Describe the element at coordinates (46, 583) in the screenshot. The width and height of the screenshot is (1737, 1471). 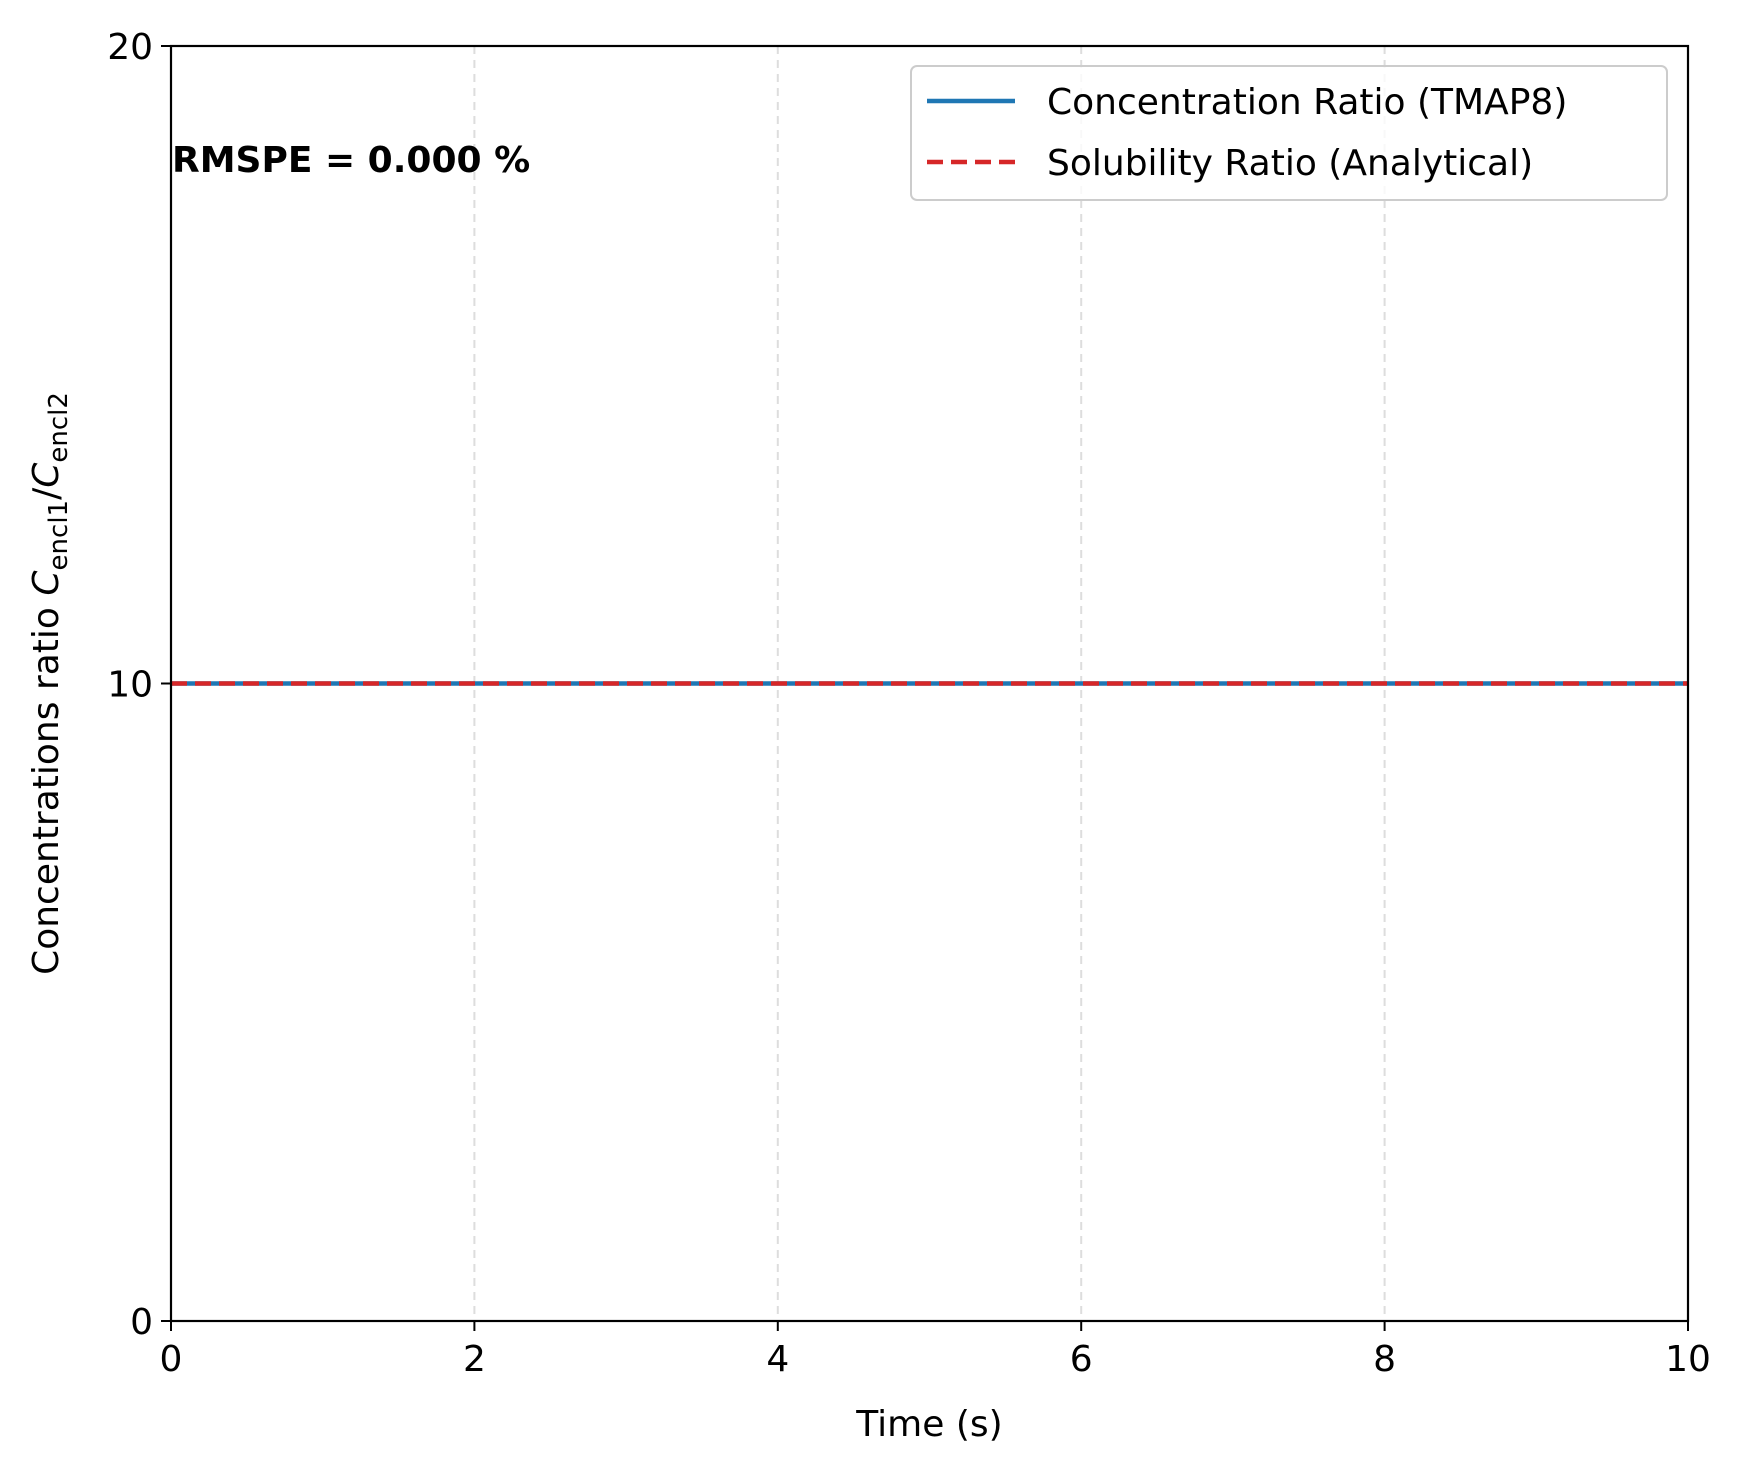
I see `y-axis-label-var1: C` at that location.